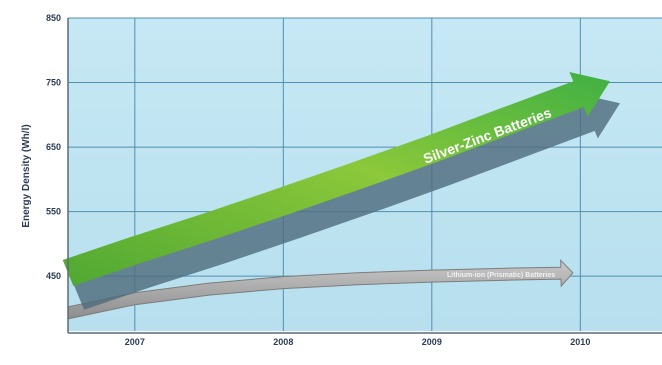 The height and width of the screenshot is (365, 662). What do you see at coordinates (53, 212) in the screenshot?
I see `y-tick-label-1: 550` at bounding box center [53, 212].